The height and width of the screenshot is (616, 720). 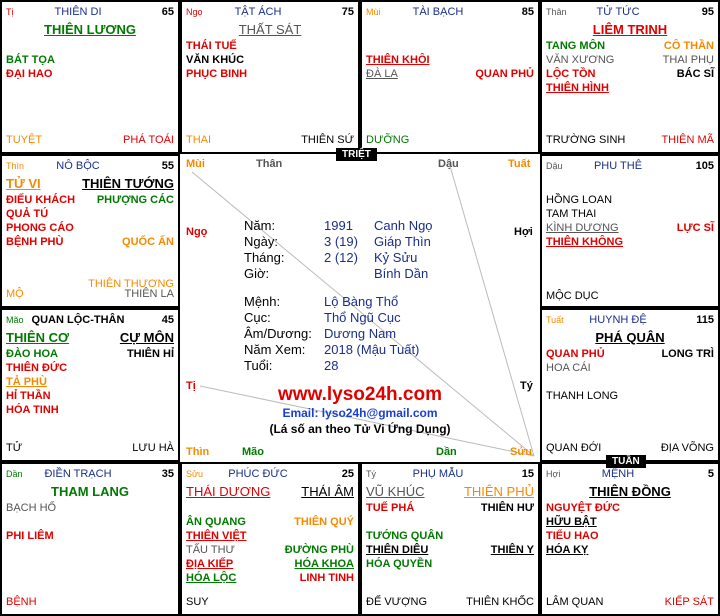 I want to click on star: ĐỊA KIẾP, so click(x=210, y=564).